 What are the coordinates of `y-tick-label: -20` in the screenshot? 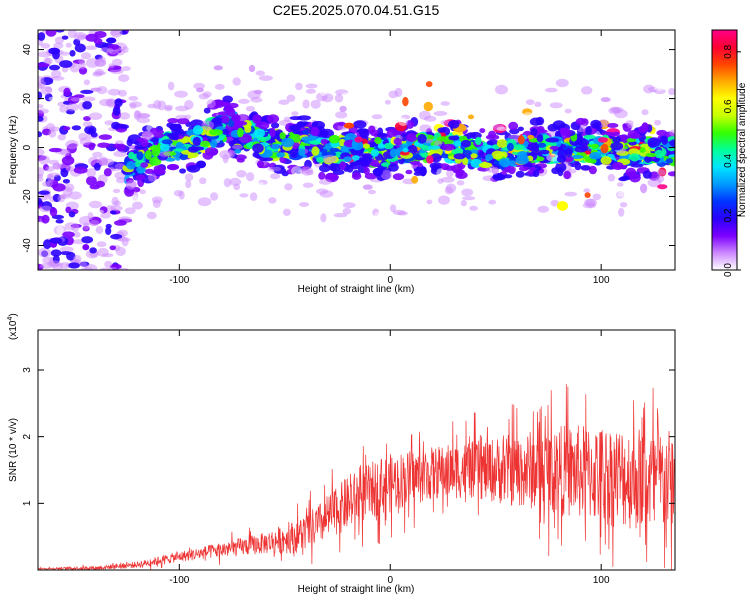 It's located at (27, 196).